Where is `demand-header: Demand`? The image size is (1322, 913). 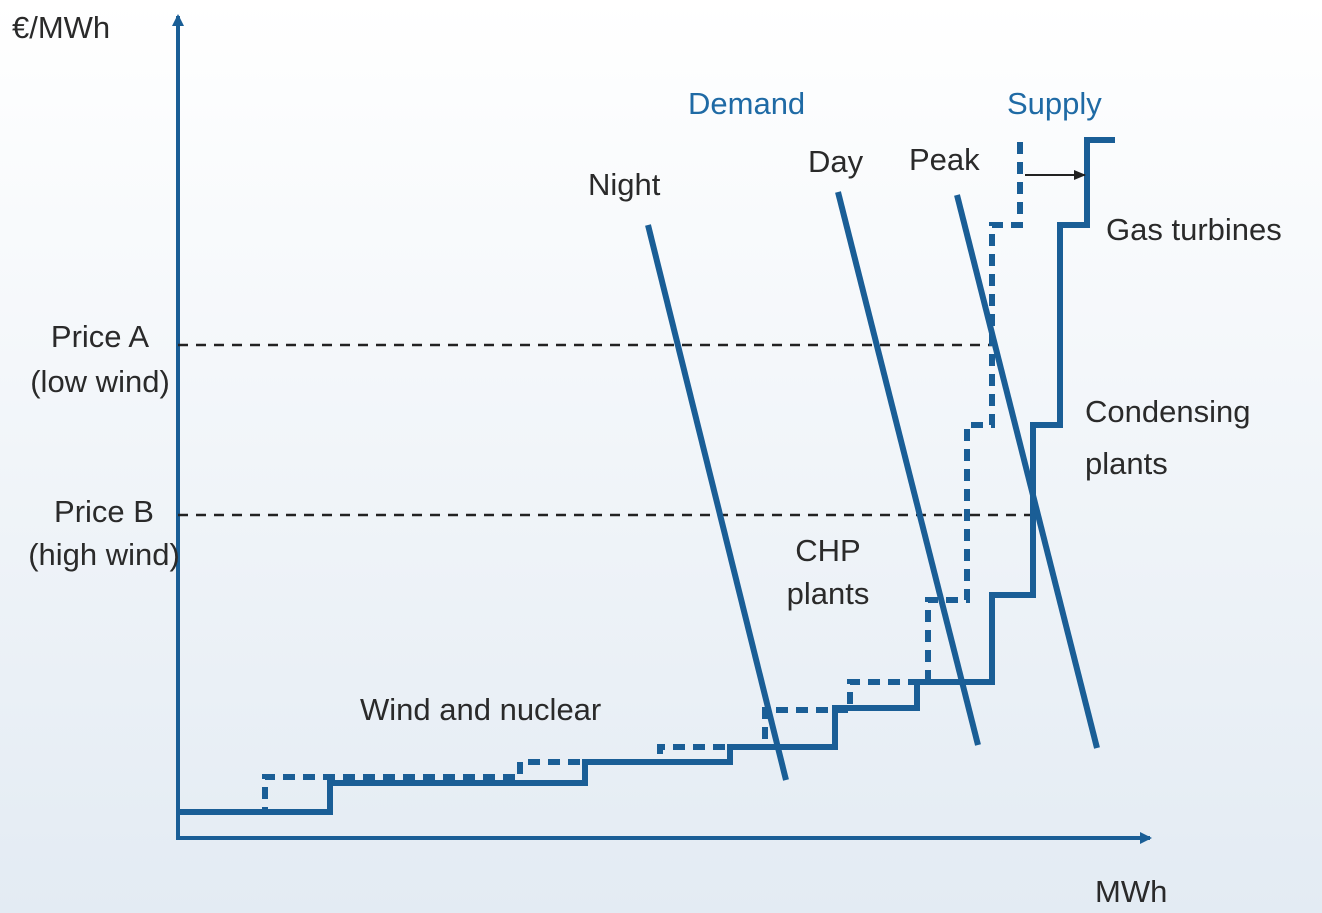 demand-header: Demand is located at coordinates (746, 103).